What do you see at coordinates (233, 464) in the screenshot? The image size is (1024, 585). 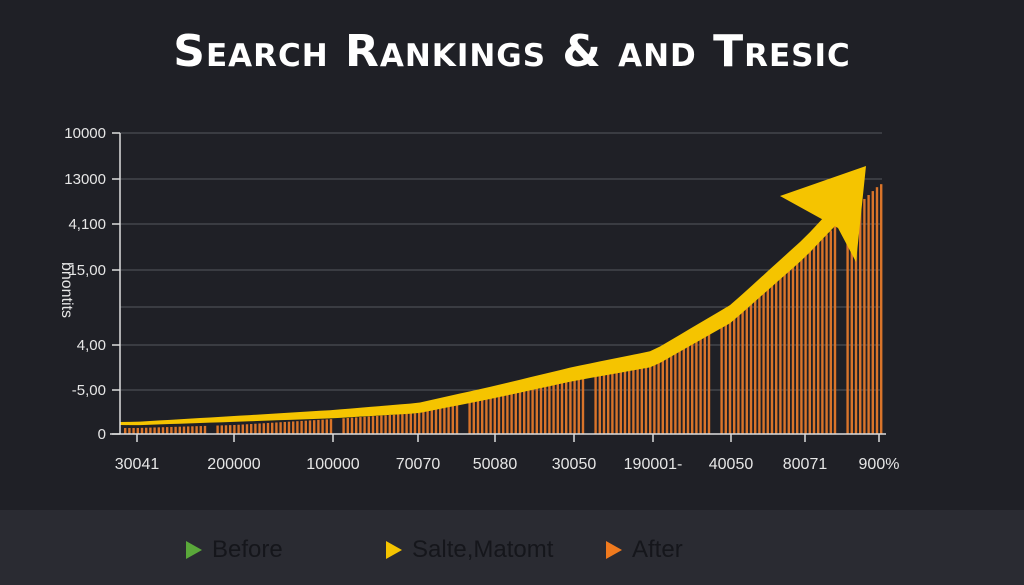 I see `x-tick-label: 200000` at bounding box center [233, 464].